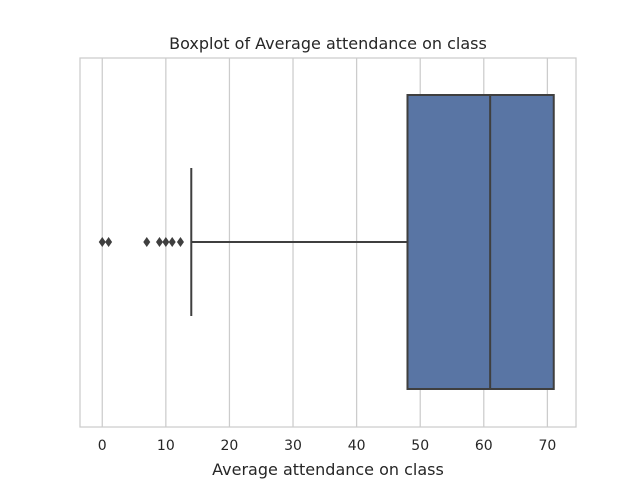  Describe the element at coordinates (141, 242) in the screenshot. I see `outlier-points` at that location.